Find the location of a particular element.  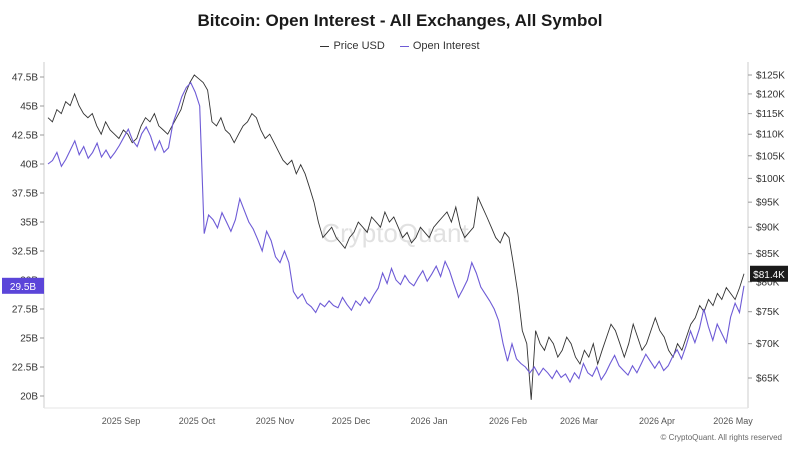

left-tick-label: 35B is located at coordinates (29, 223).